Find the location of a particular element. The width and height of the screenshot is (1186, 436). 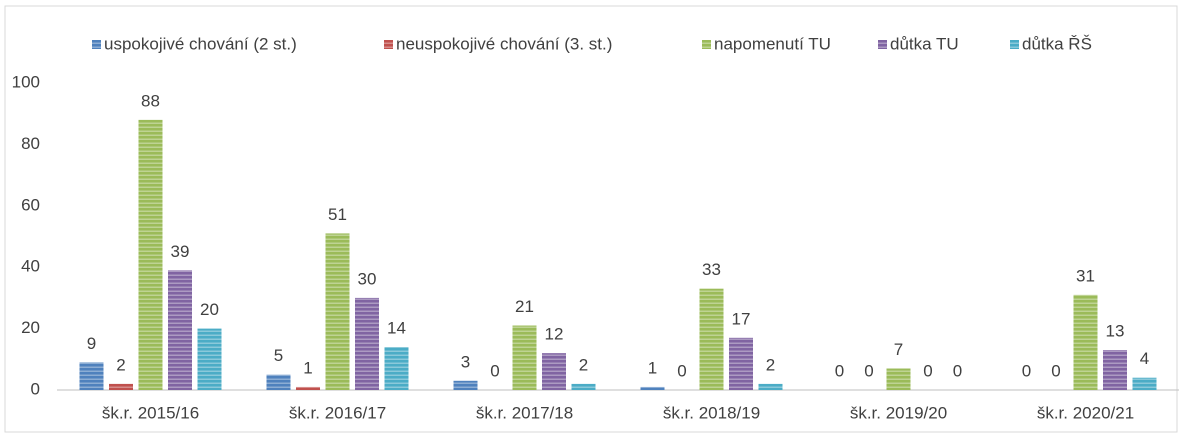

value-label: 31 is located at coordinates (1085, 275).